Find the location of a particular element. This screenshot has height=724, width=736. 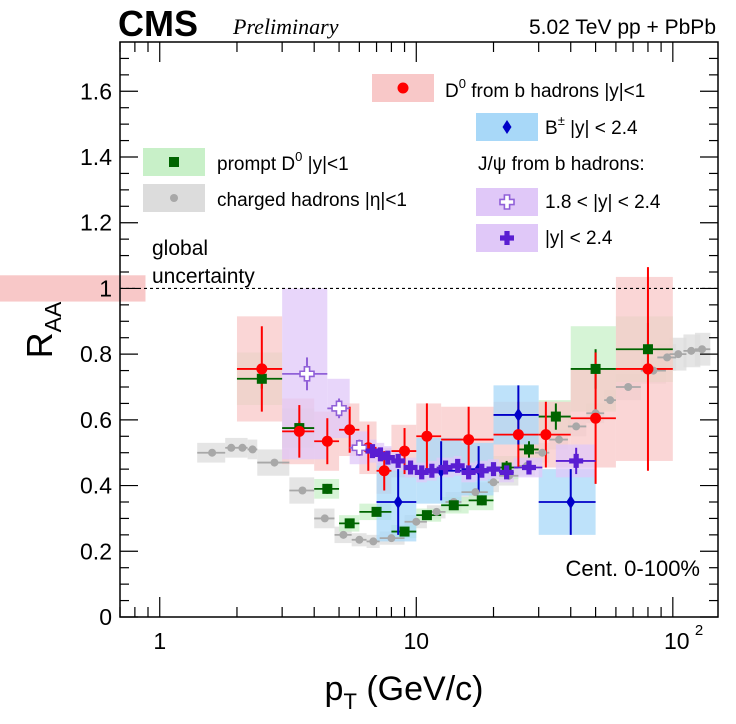

y-tick-label: 0 is located at coordinates (105, 617).